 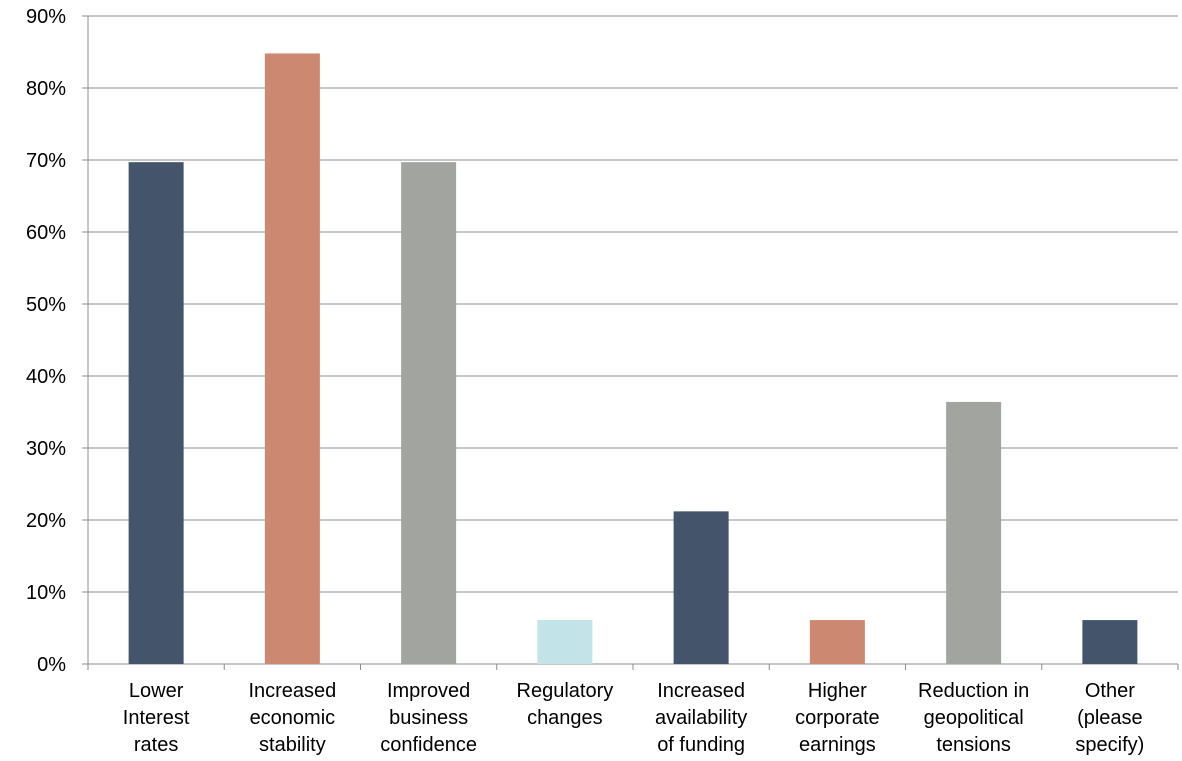 I want to click on y-tick-label: 10%, so click(x=46, y=593).